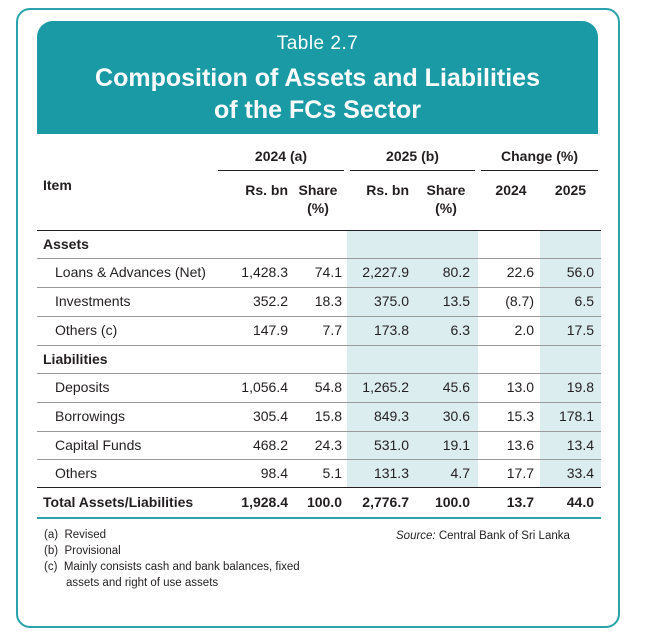 The image size is (648, 641). I want to click on row-item: Deposits, so click(82, 387).